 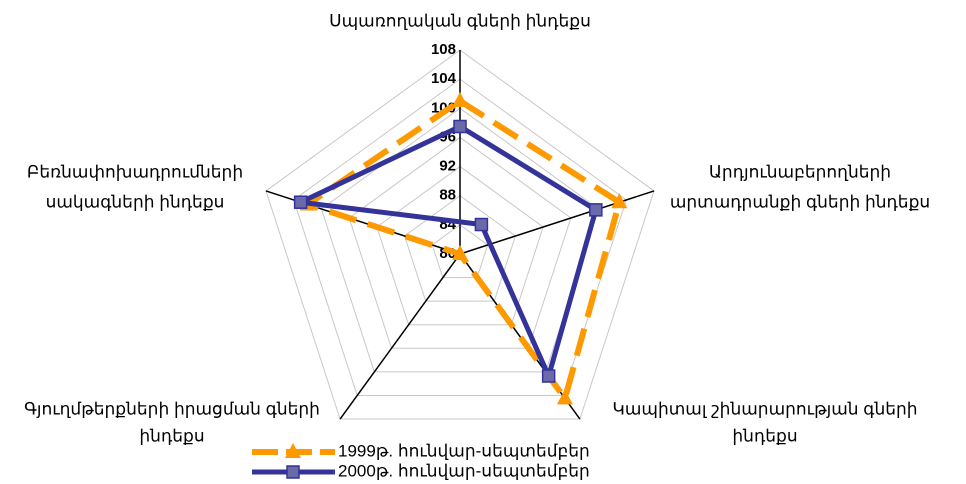 What do you see at coordinates (135, 171) in the screenshot?
I see `category-label: Բեռնափոխադրումների` at bounding box center [135, 171].